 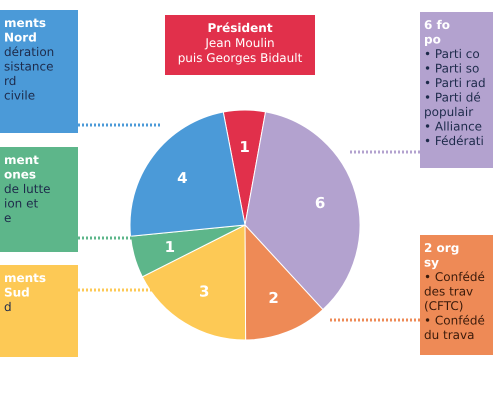 I want to click on text: ment ones de lutte ion et e, so click(x=27, y=189).